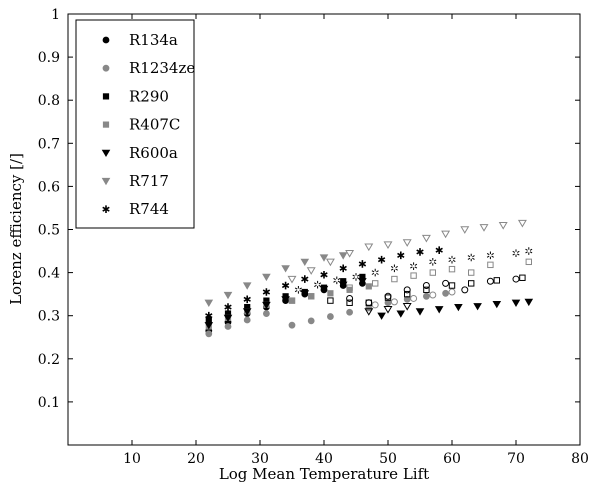  What do you see at coordinates (49, 187) in the screenshot?
I see `y-tick-label: 0.6` at bounding box center [49, 187].